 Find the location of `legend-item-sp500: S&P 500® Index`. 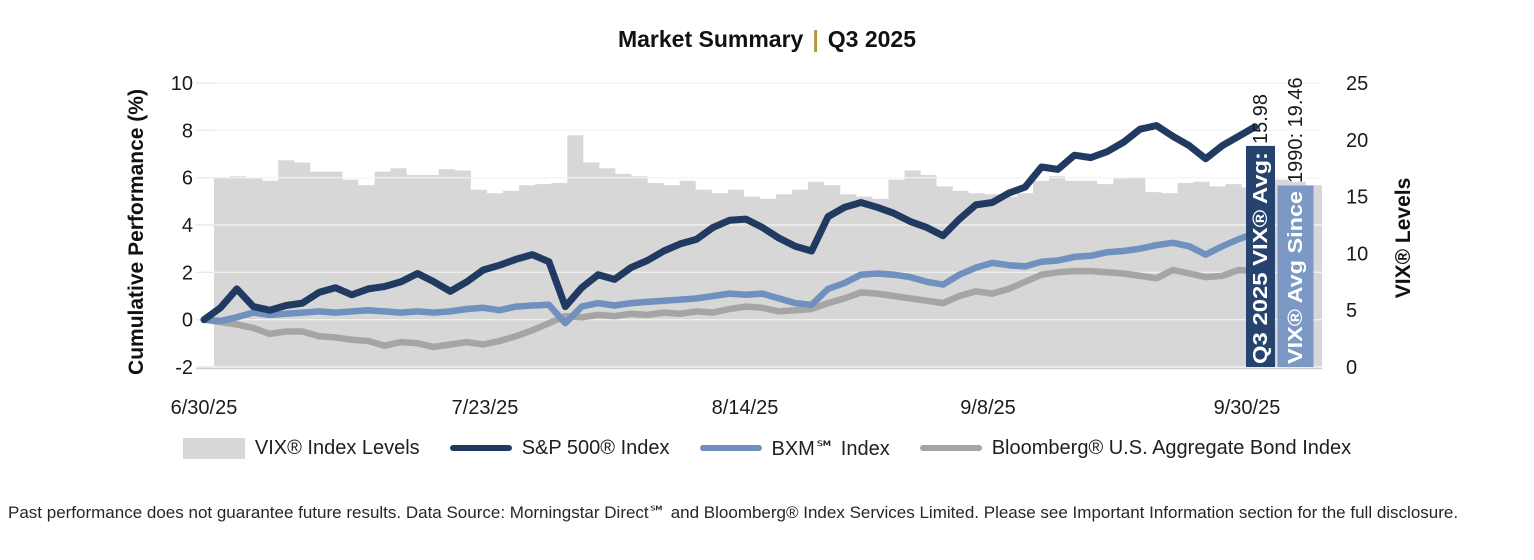

legend-item-sp500: S&P 500® Index is located at coordinates (559, 448).